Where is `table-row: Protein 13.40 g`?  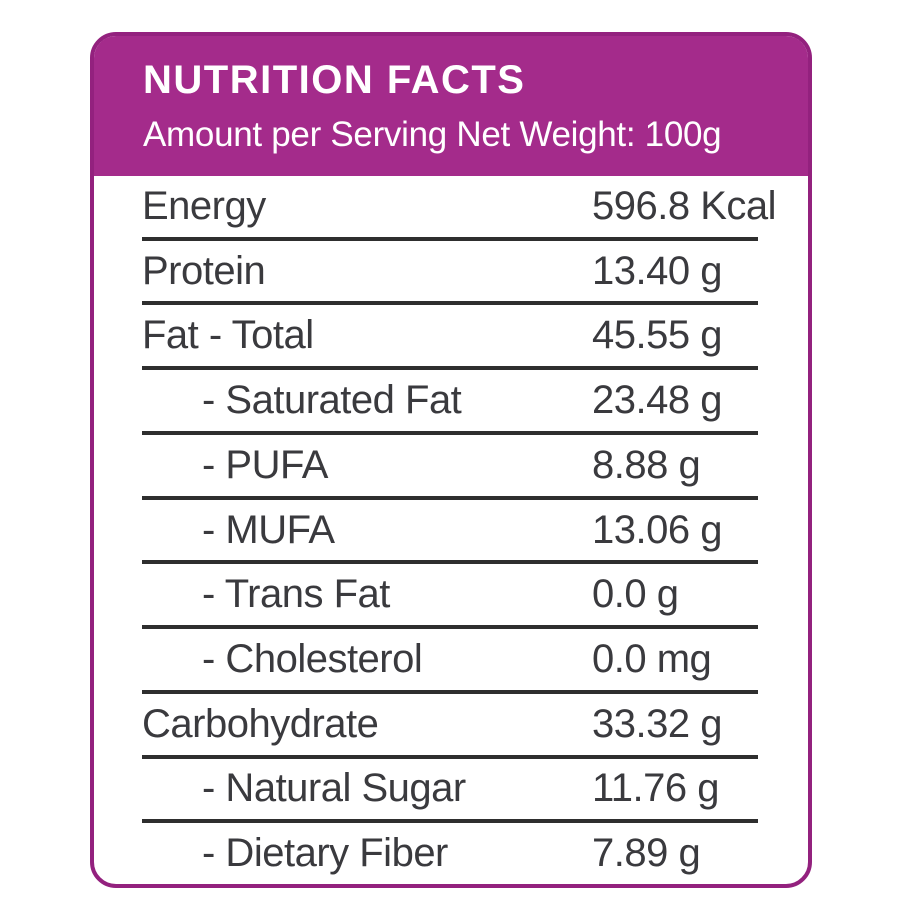
table-row: Protein 13.40 g is located at coordinates (450, 273).